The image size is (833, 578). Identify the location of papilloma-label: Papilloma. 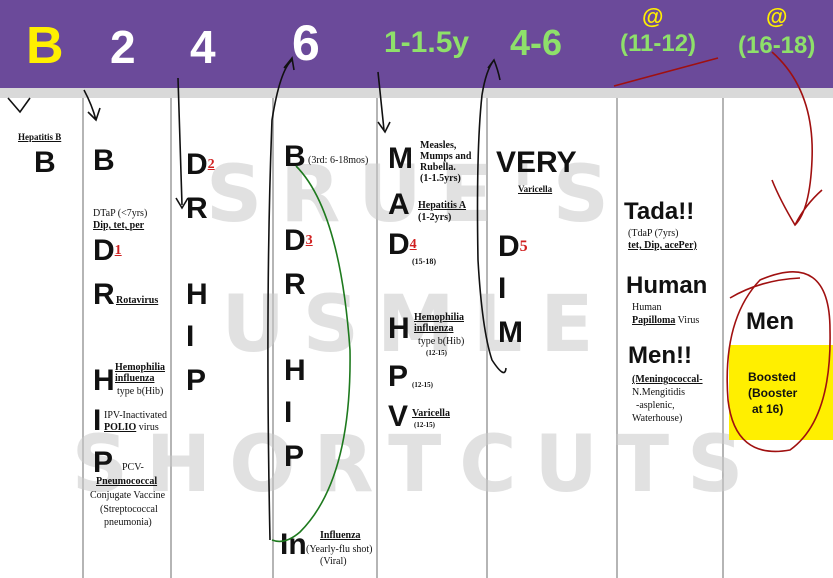
(654, 320).